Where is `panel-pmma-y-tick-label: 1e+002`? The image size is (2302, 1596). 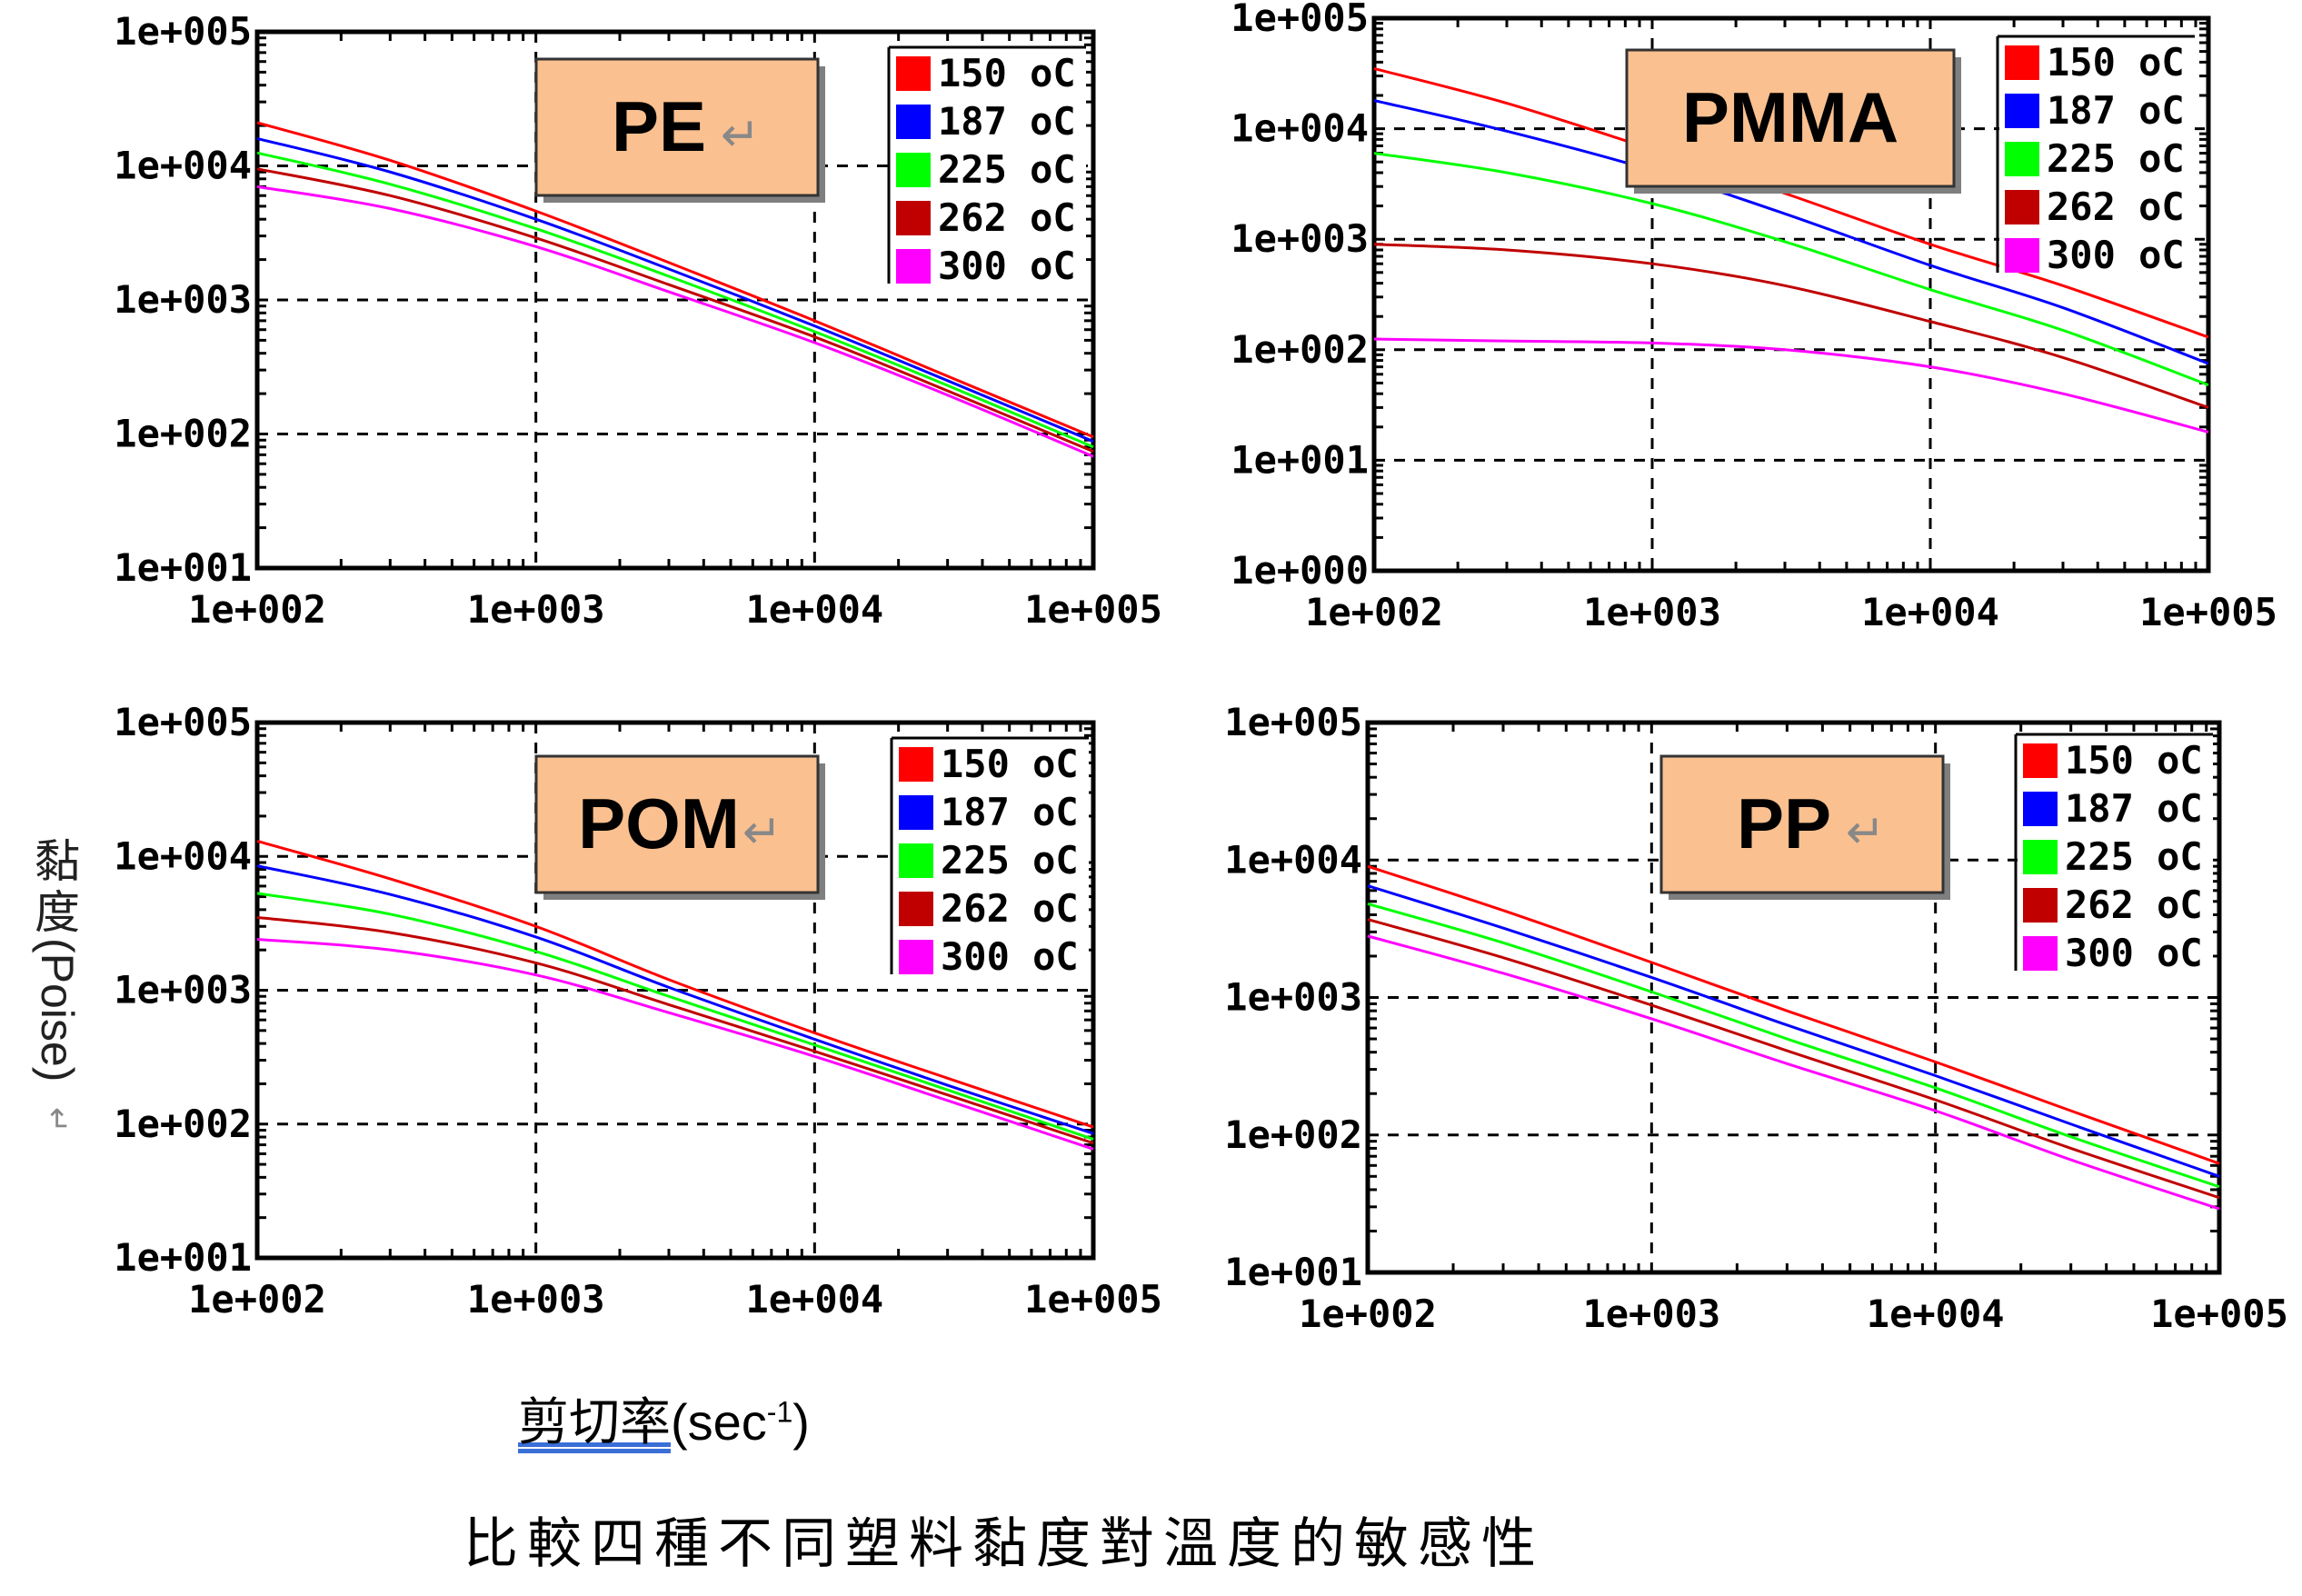 panel-pmma-y-tick-label: 1e+002 is located at coordinates (1300, 349).